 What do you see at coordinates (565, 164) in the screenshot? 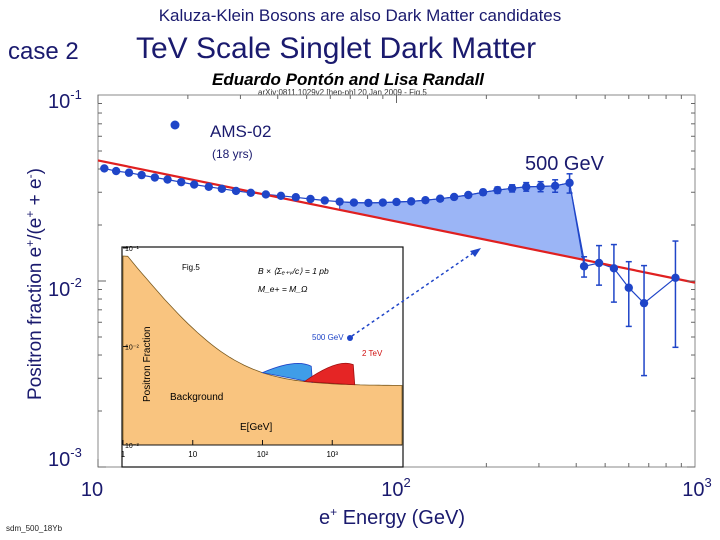
I see `mass-annotation: 500 GeV` at bounding box center [565, 164].